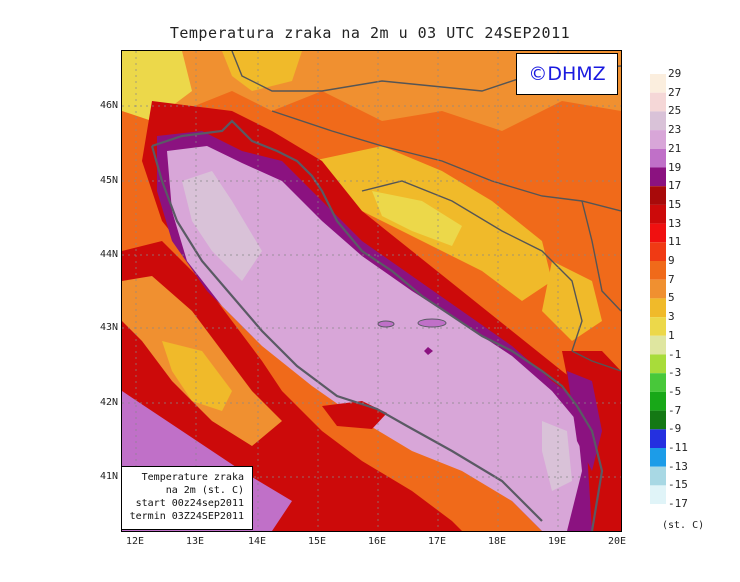 The image size is (740, 582). What do you see at coordinates (108, 327) in the screenshot?
I see `lat-tick: 43N` at bounding box center [108, 327].